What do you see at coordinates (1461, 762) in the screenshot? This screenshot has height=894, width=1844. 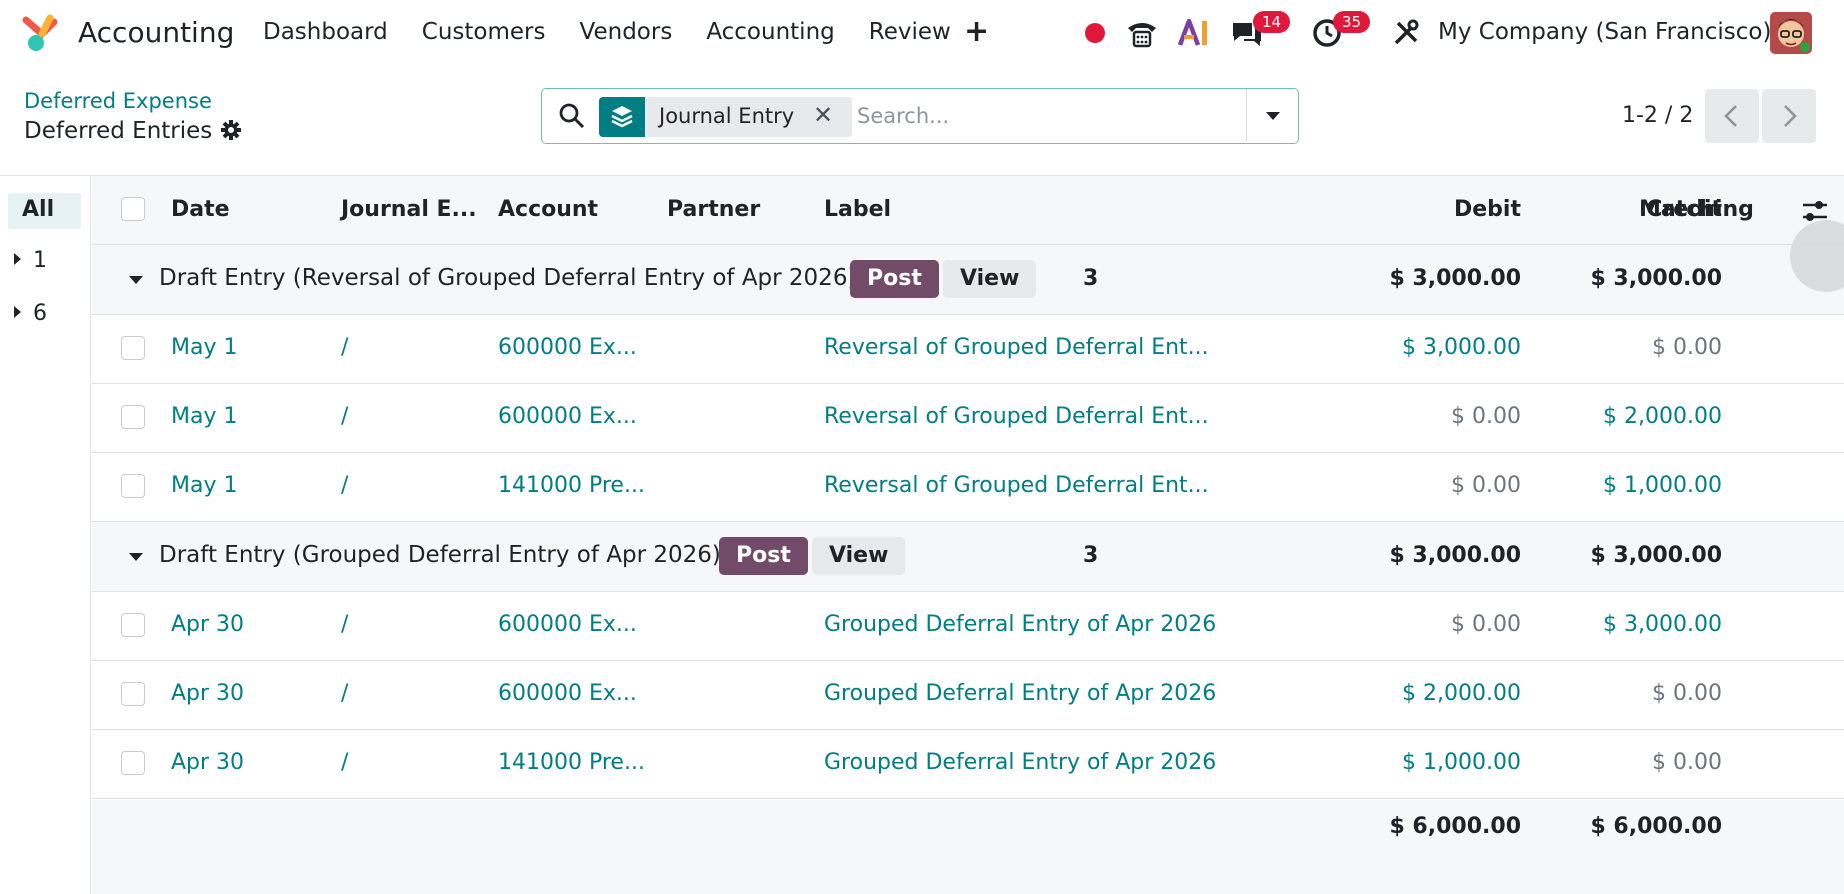 I see `row-debit: $ 1,000.00` at bounding box center [1461, 762].